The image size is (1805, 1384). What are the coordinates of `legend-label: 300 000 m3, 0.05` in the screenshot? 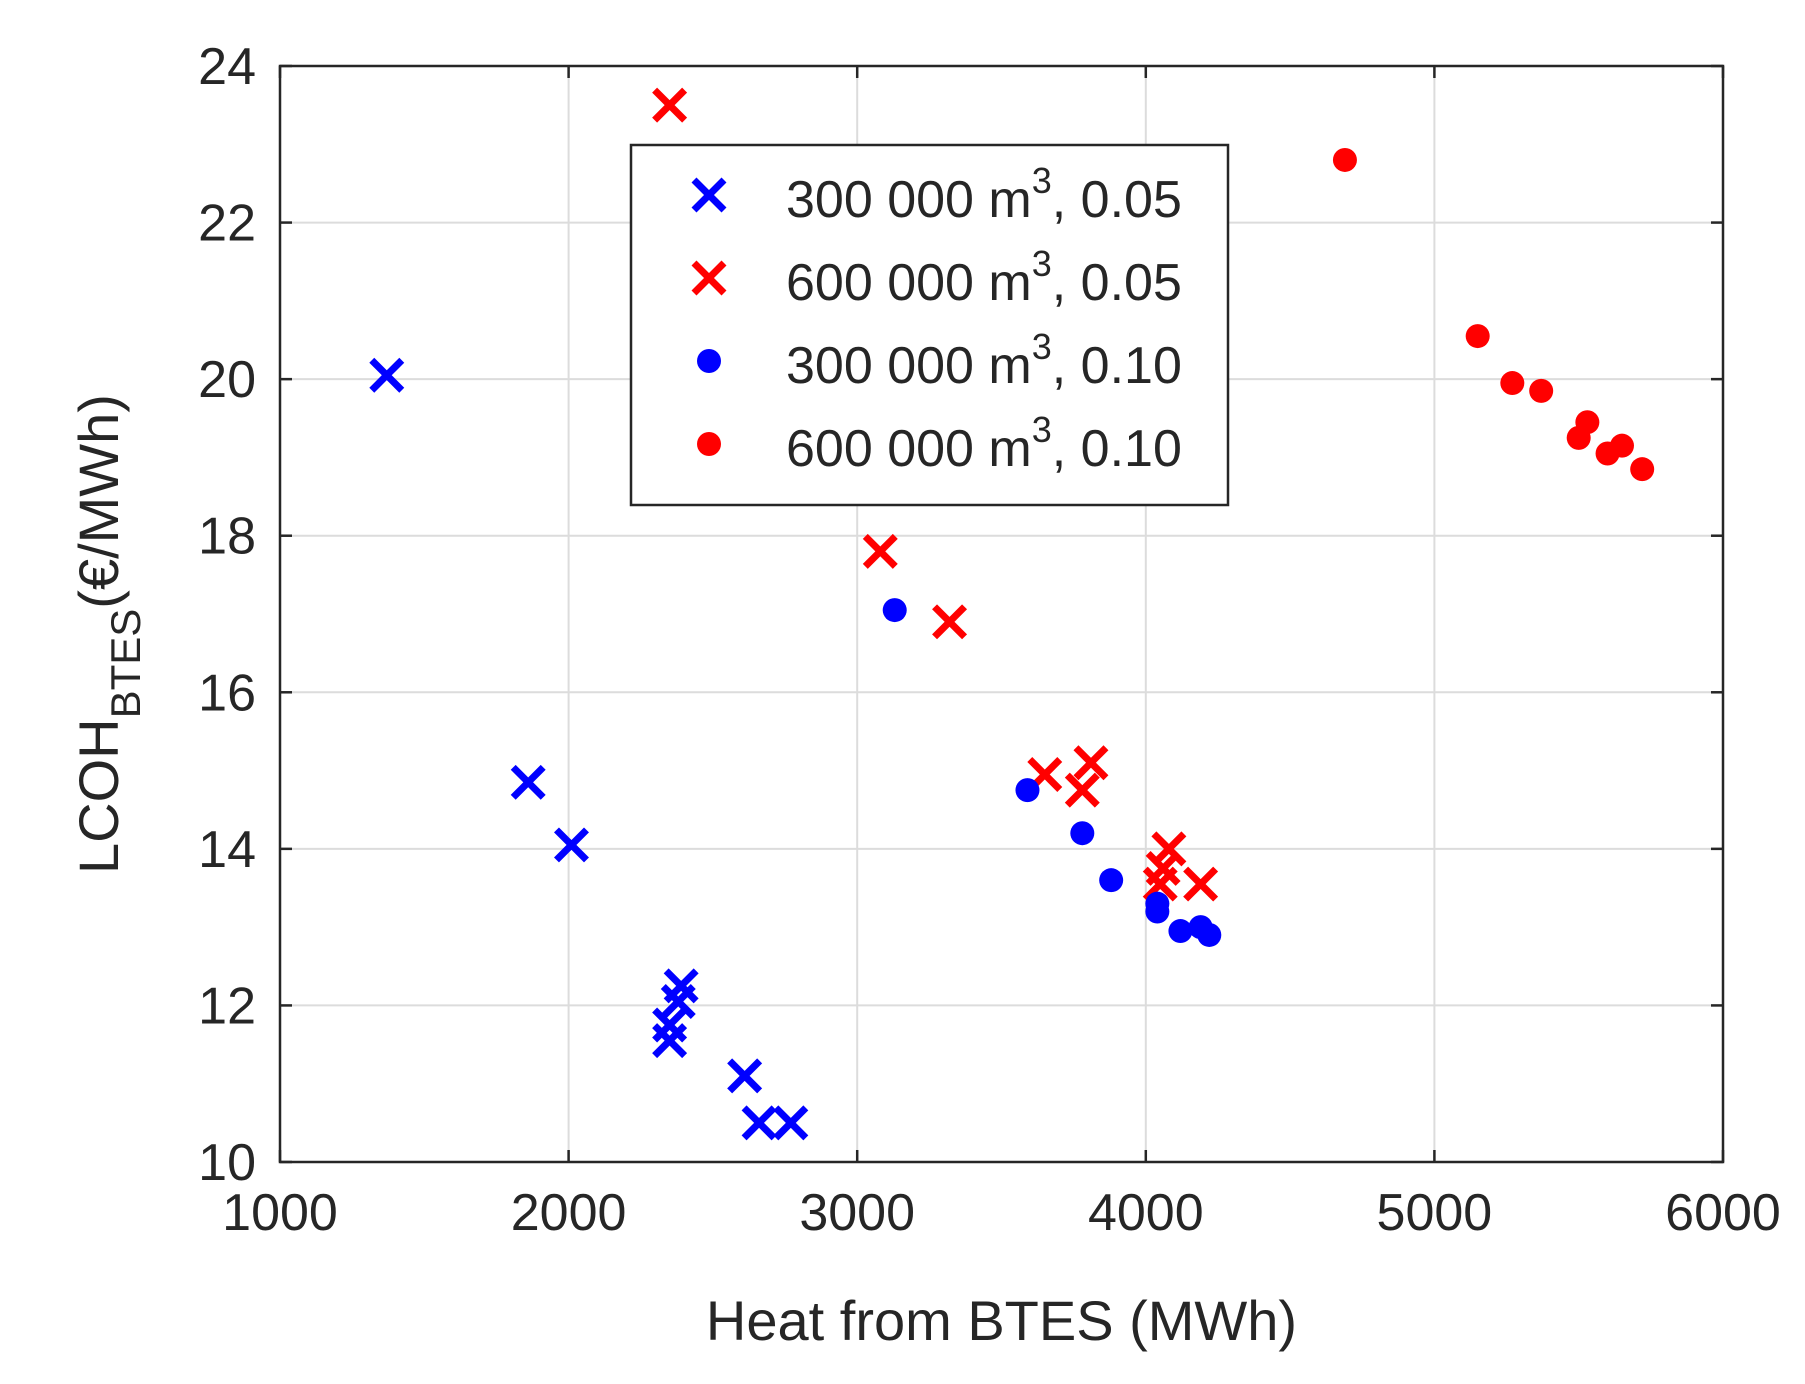 It's located at (984, 194).